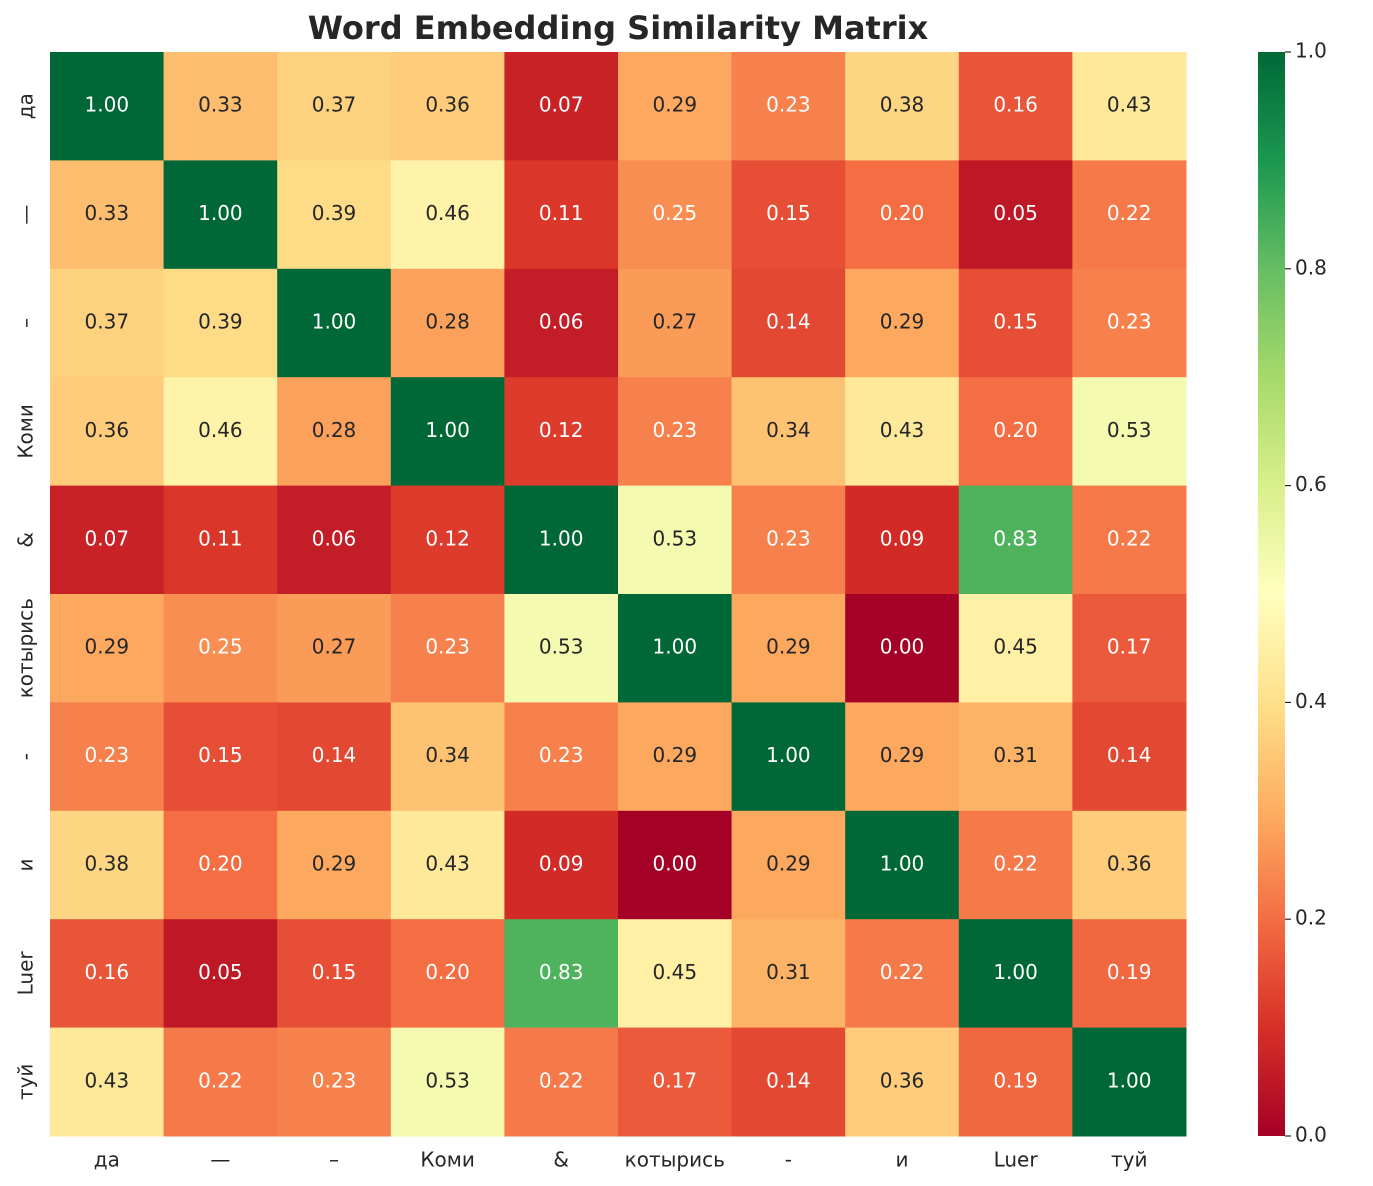  What do you see at coordinates (447, 1160) in the screenshot?
I see `x-tick-label: Коми` at bounding box center [447, 1160].